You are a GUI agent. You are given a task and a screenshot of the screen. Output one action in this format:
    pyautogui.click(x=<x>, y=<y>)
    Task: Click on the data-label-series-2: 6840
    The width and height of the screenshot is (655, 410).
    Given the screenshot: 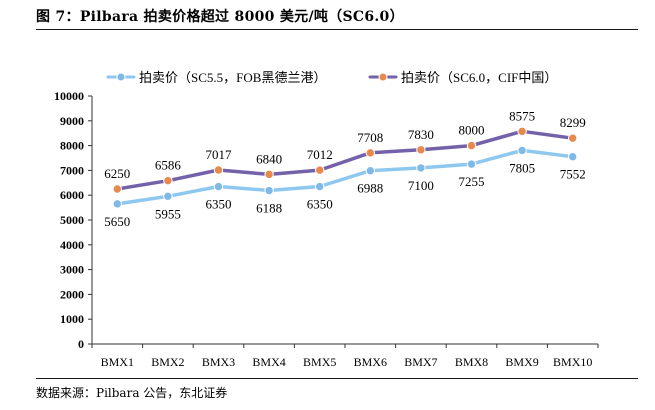 What is the action you would take?
    pyautogui.click(x=269, y=158)
    